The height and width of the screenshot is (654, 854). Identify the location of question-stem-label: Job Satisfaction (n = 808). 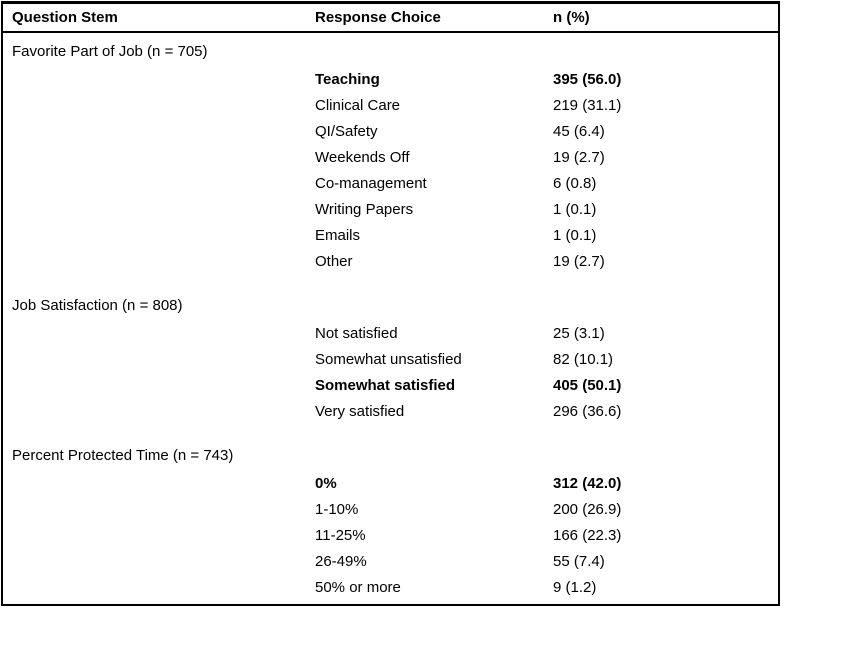
(97, 305).